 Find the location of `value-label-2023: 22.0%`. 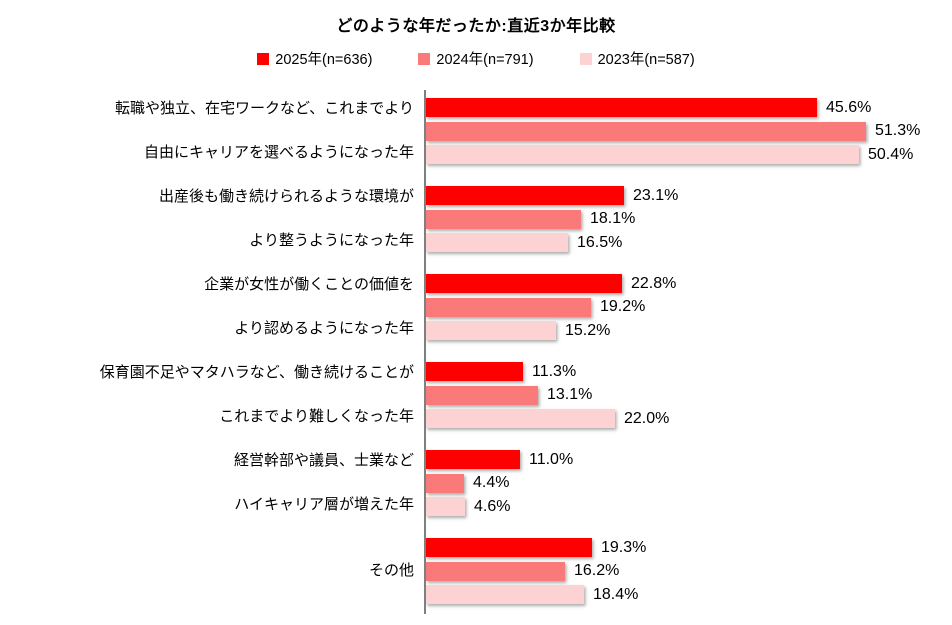

value-label-2023: 22.0% is located at coordinates (647, 418).